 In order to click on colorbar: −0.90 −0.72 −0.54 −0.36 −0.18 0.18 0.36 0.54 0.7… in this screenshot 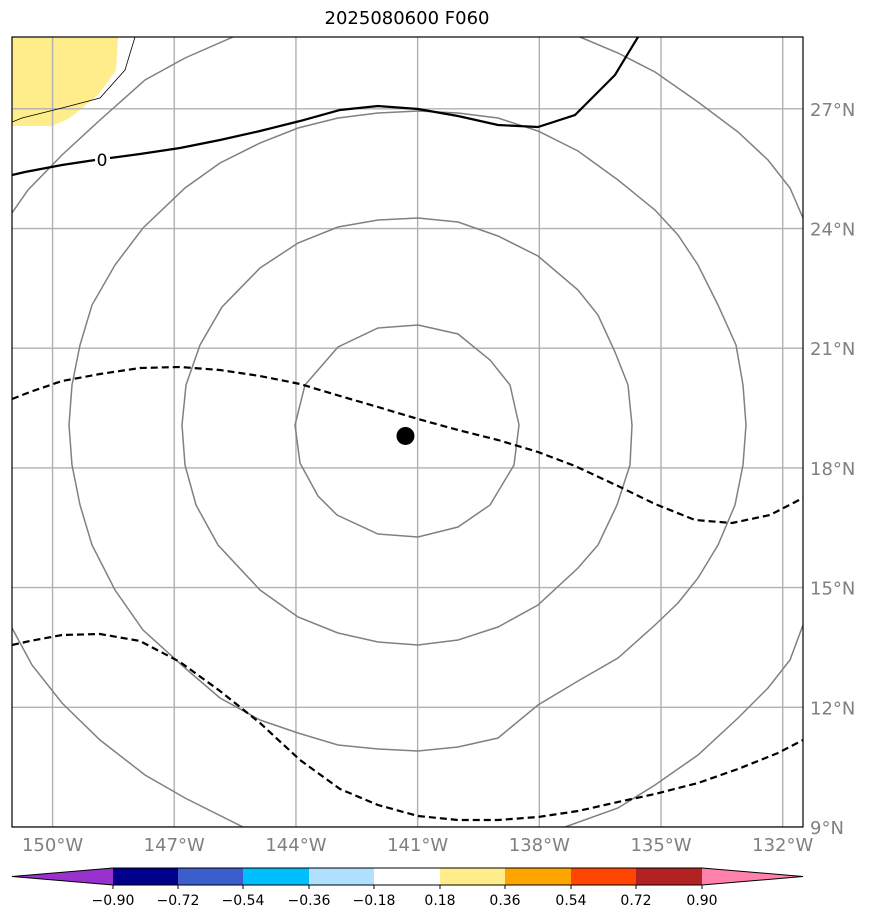, I will do `click(407, 888)`.